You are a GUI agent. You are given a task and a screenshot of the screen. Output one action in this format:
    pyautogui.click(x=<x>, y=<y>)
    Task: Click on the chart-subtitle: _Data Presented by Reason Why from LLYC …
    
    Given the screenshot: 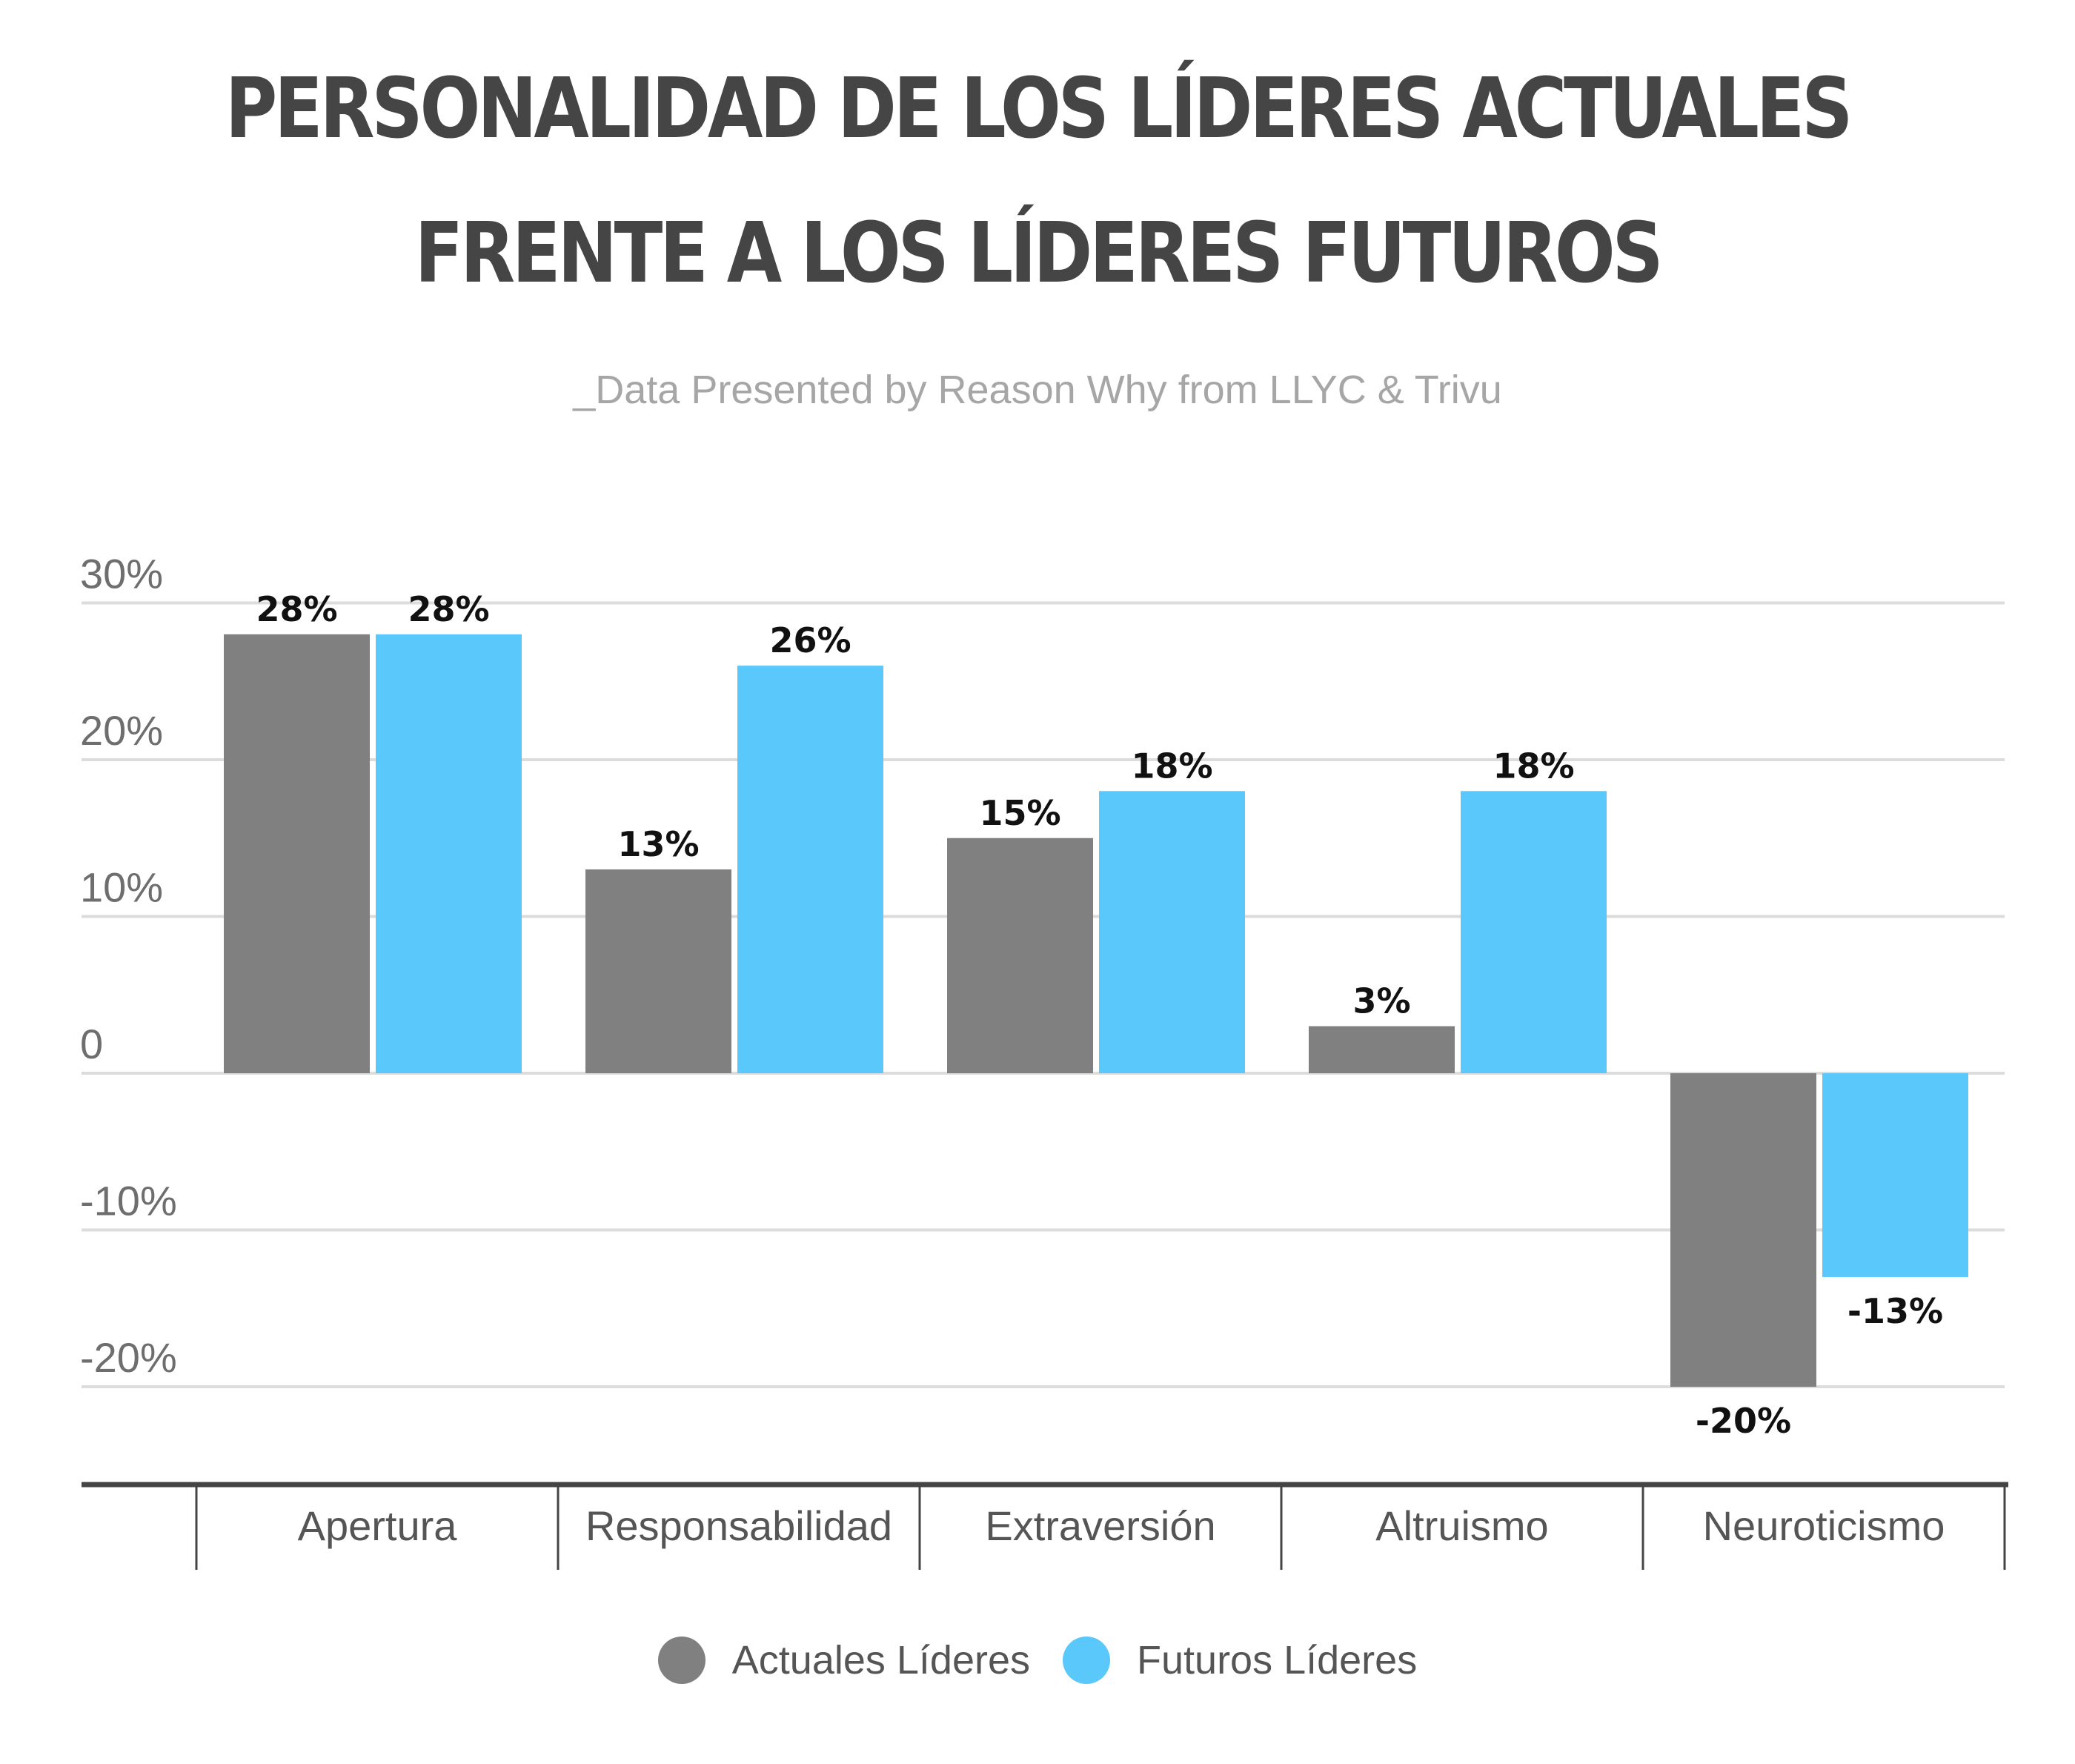 What is the action you would take?
    pyautogui.click(x=1037, y=390)
    